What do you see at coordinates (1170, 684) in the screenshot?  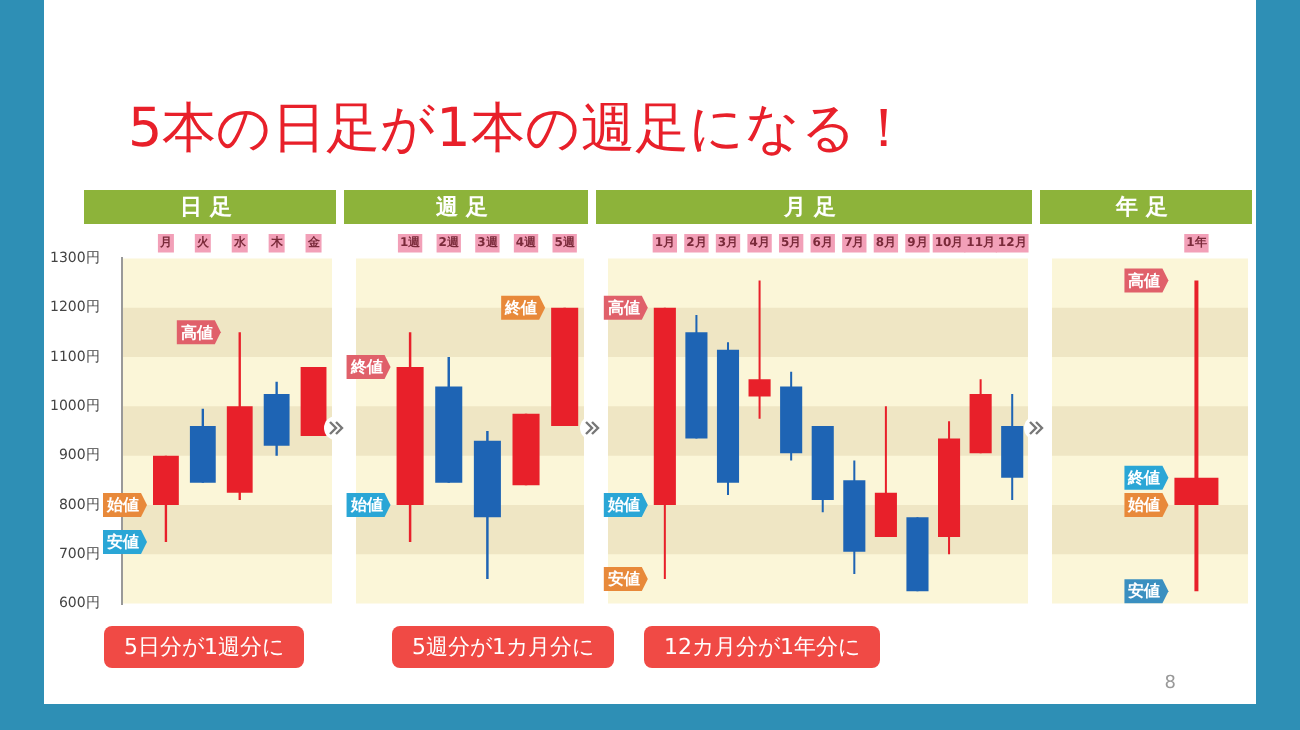 I see `text: 8` at bounding box center [1170, 684].